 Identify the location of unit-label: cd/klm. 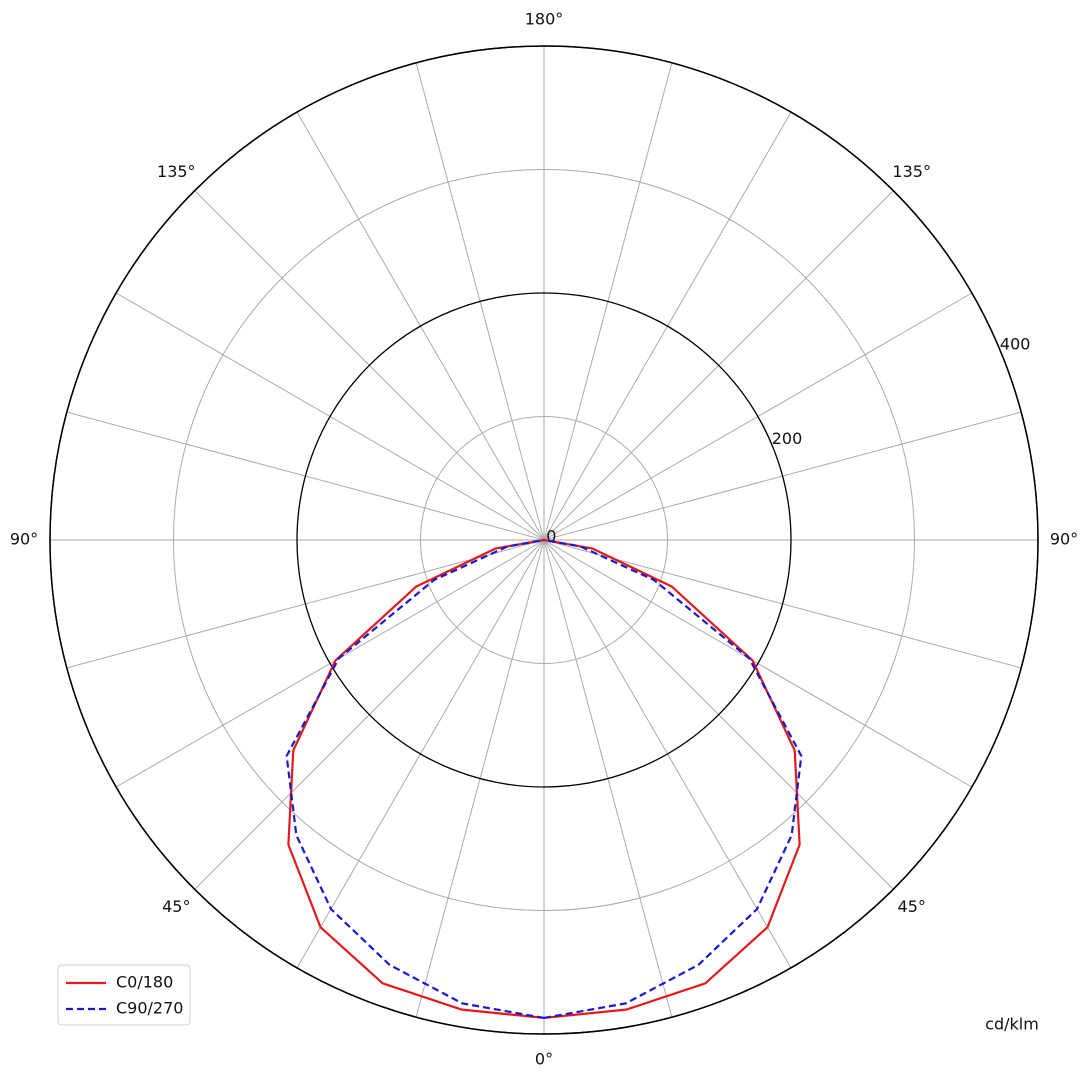
(1012, 1024).